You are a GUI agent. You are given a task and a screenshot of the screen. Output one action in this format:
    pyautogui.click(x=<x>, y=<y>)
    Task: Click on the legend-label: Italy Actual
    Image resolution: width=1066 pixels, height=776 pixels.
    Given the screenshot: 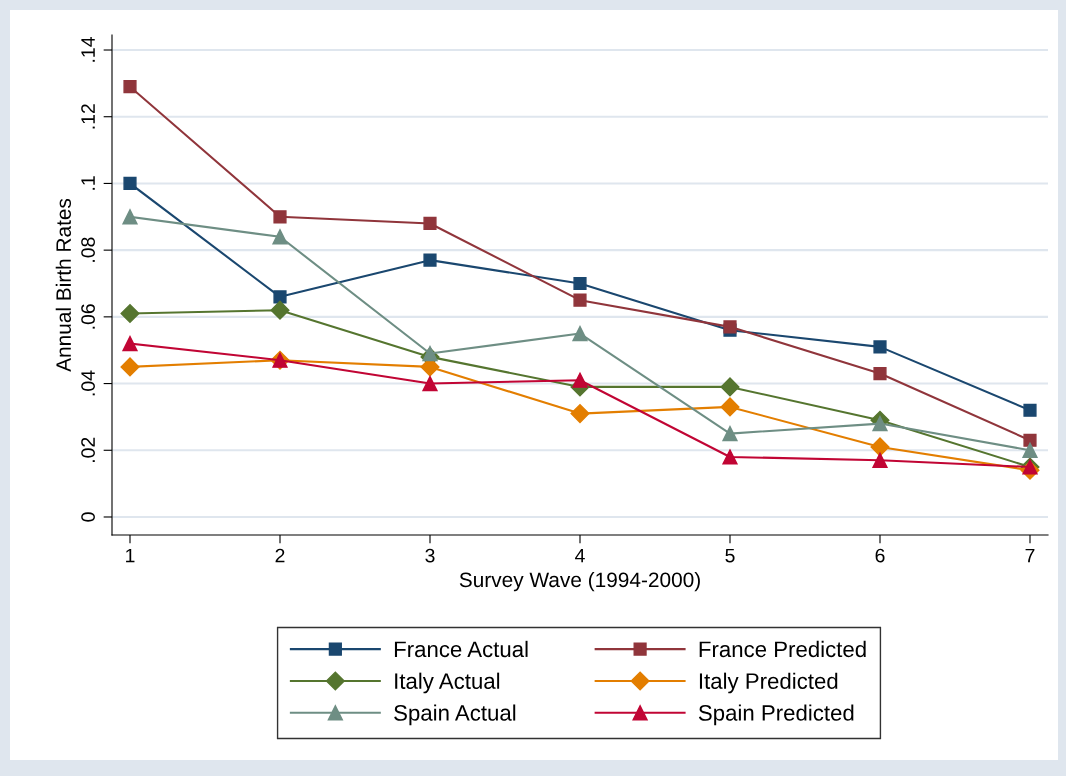 What is the action you would take?
    pyautogui.click(x=447, y=683)
    